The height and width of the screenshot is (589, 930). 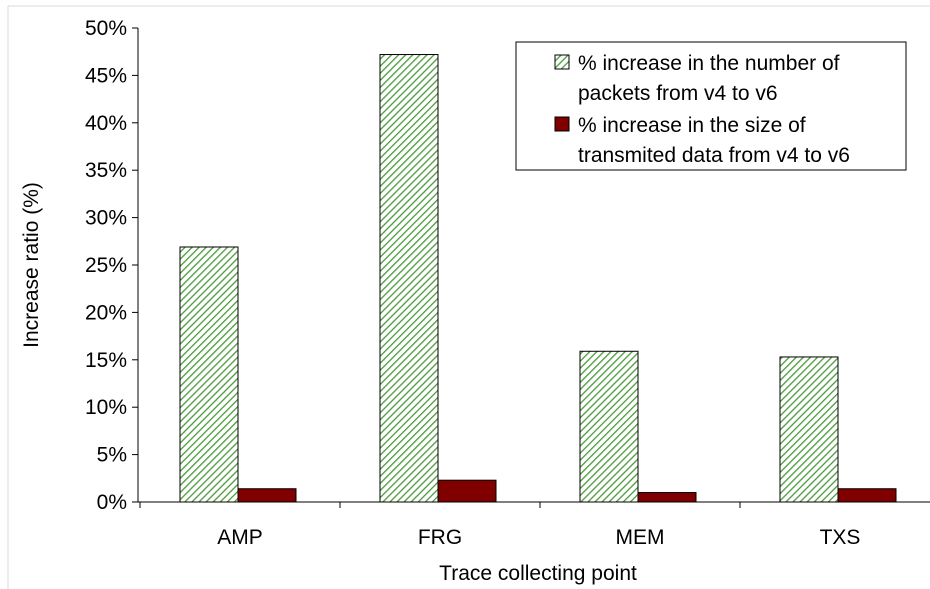 I want to click on bar-data-size-frg, so click(x=467, y=491).